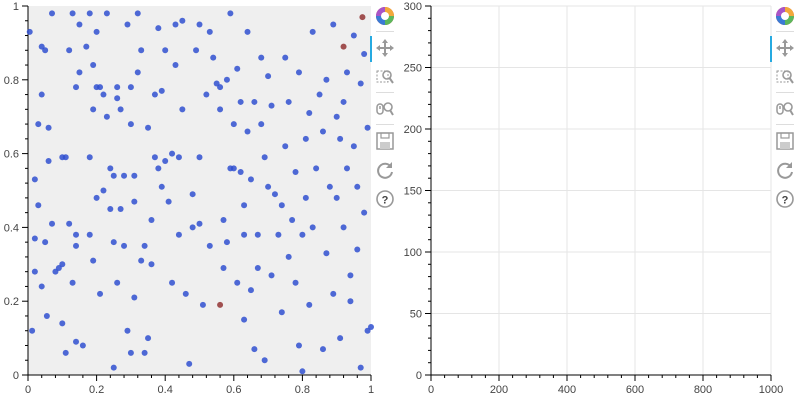 The width and height of the screenshot is (800, 405). Describe the element at coordinates (785, 170) in the screenshot. I see `reset-tool` at that location.